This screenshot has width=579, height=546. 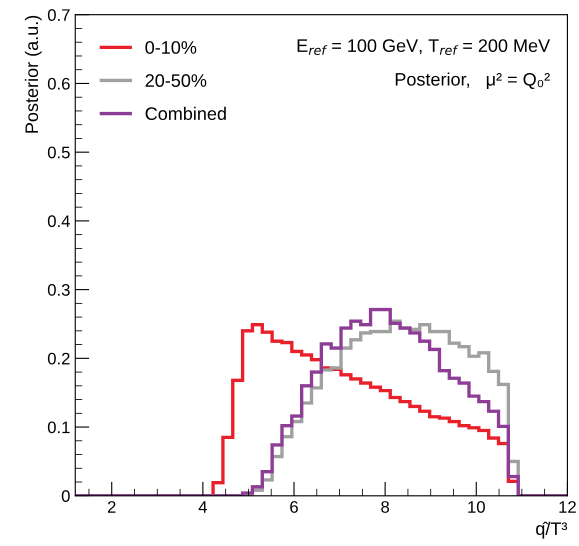 I want to click on legend-label: 20-50%, so click(x=176, y=80).